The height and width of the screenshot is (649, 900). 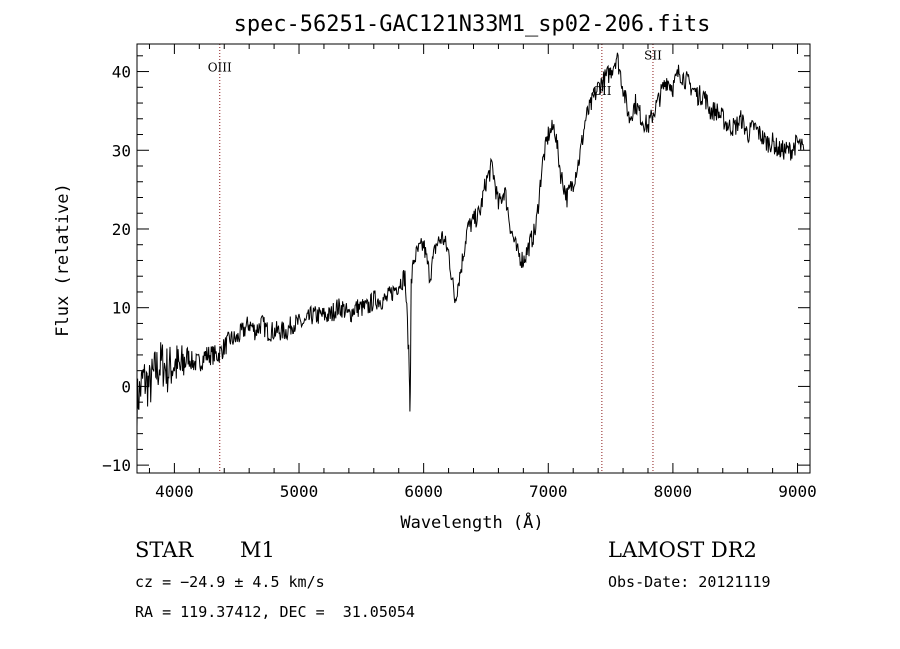 I want to click on annotation-labels: OIII OII SII, so click(x=435, y=73).